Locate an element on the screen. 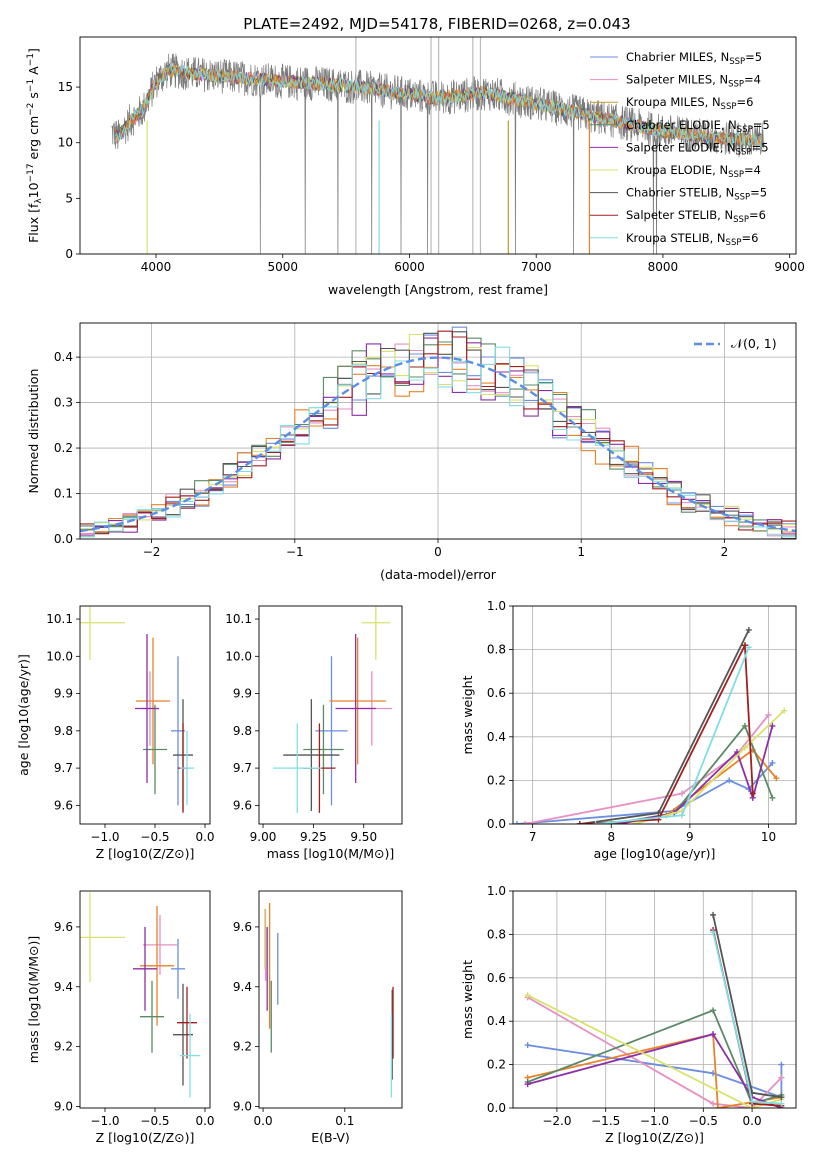 The height and width of the screenshot is (1170, 819). x-tick-label: −1.0 is located at coordinates (104, 837).